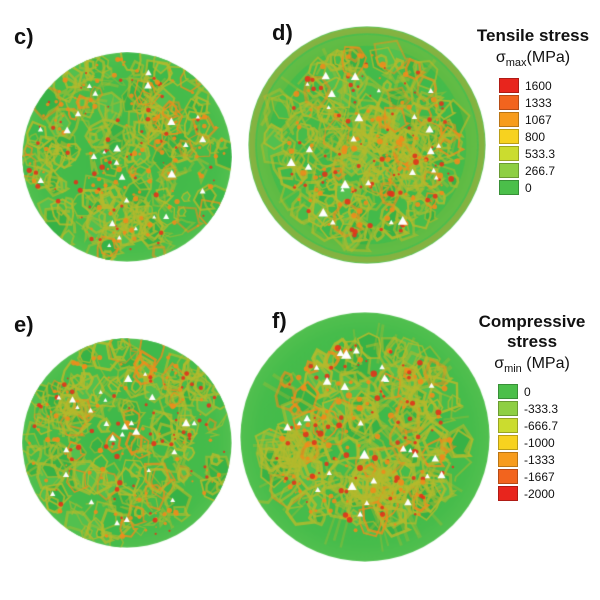 The image size is (600, 600). Describe the element at coordinates (539, 476) in the screenshot. I see `colorbar-tick-label: -1667` at that location.